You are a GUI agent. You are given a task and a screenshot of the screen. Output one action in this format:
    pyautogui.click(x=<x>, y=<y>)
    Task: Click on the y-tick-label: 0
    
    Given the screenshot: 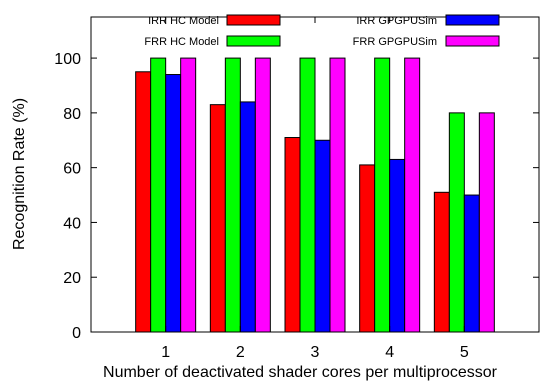 What is the action you would take?
    pyautogui.click(x=76, y=333)
    